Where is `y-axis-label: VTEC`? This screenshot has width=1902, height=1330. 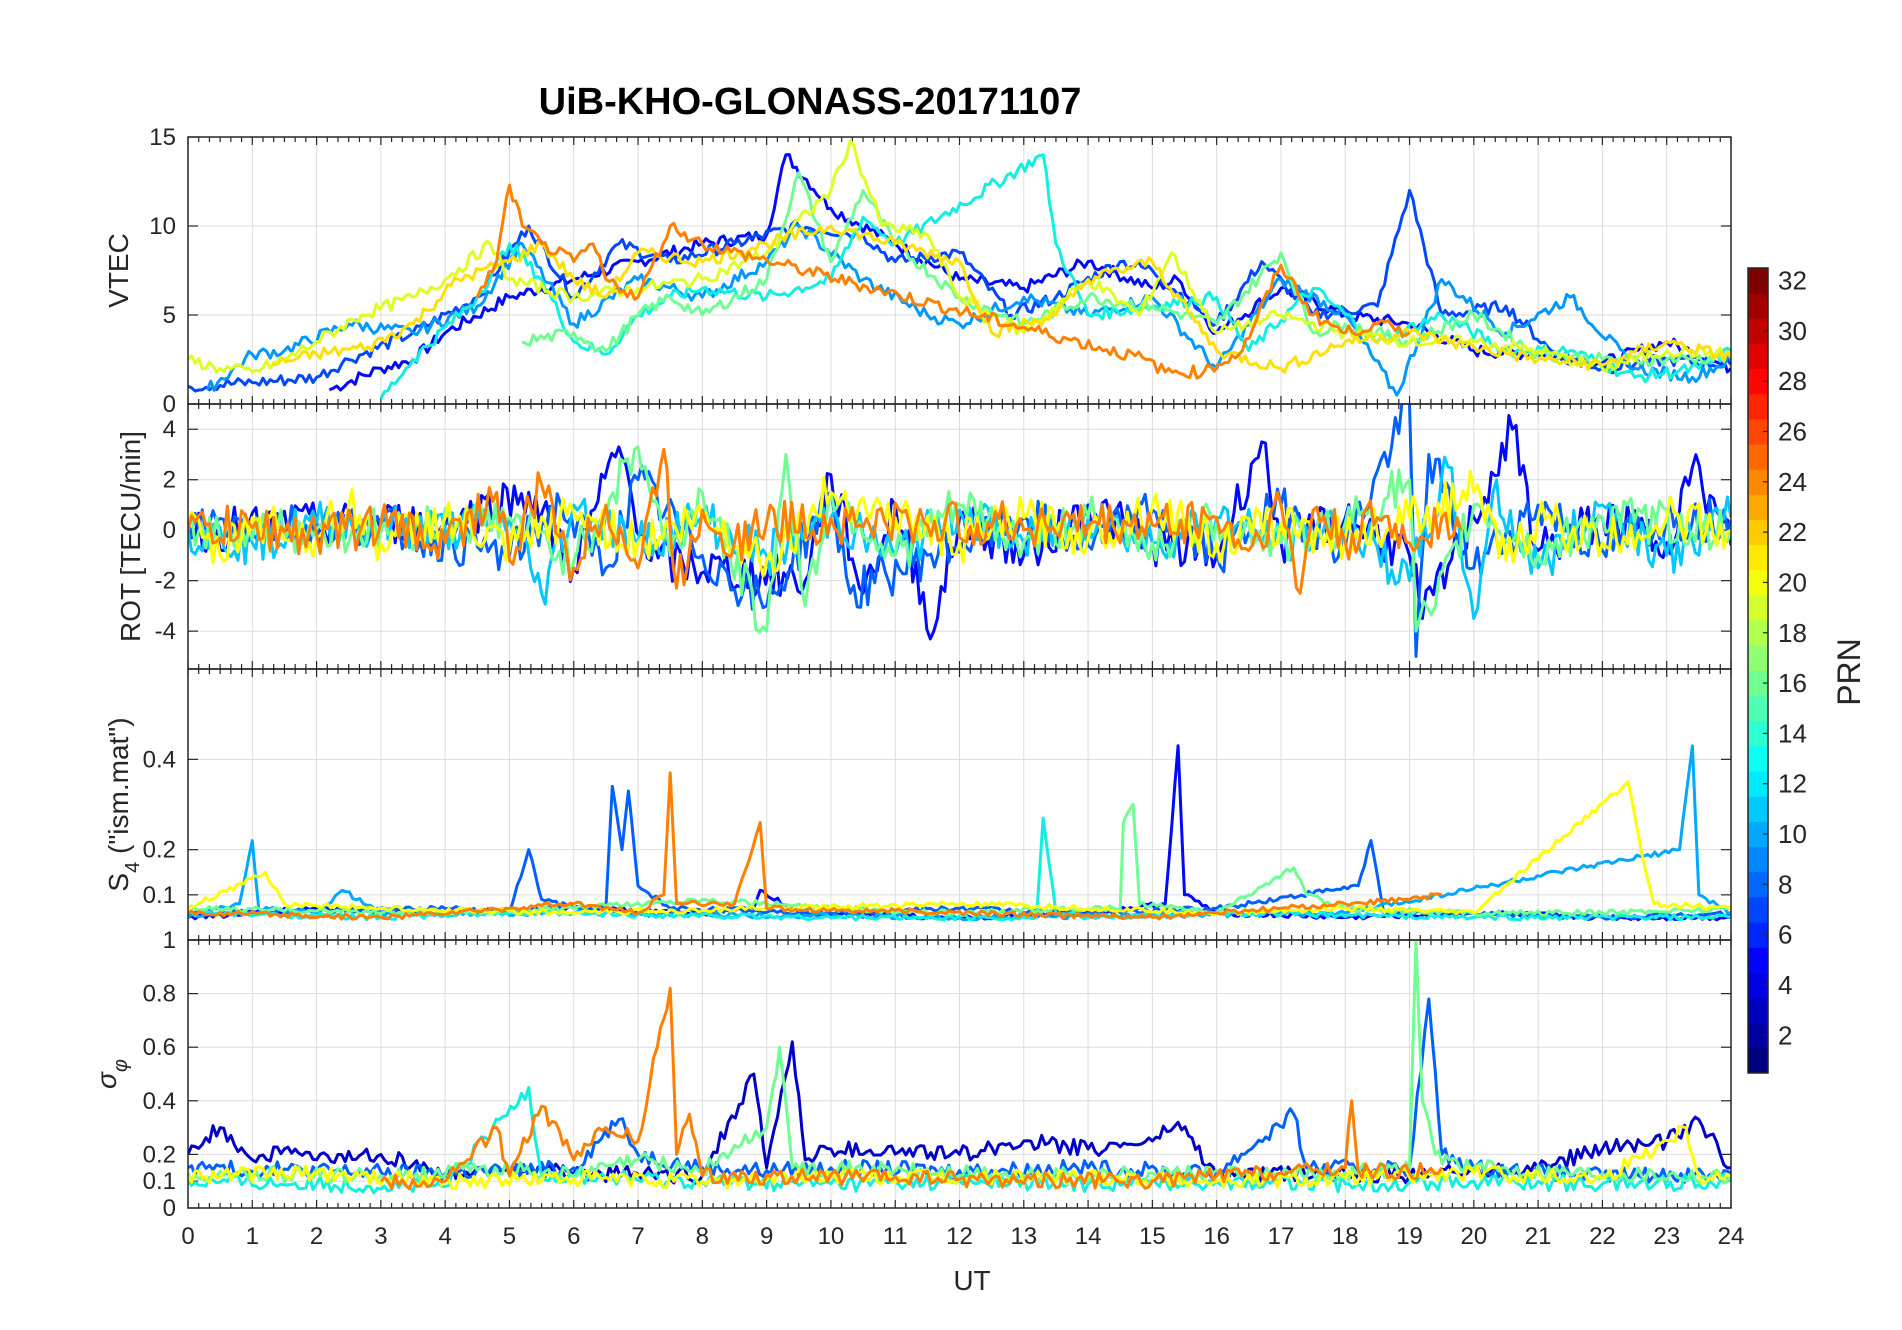 y-axis-label: VTEC is located at coordinates (118, 270).